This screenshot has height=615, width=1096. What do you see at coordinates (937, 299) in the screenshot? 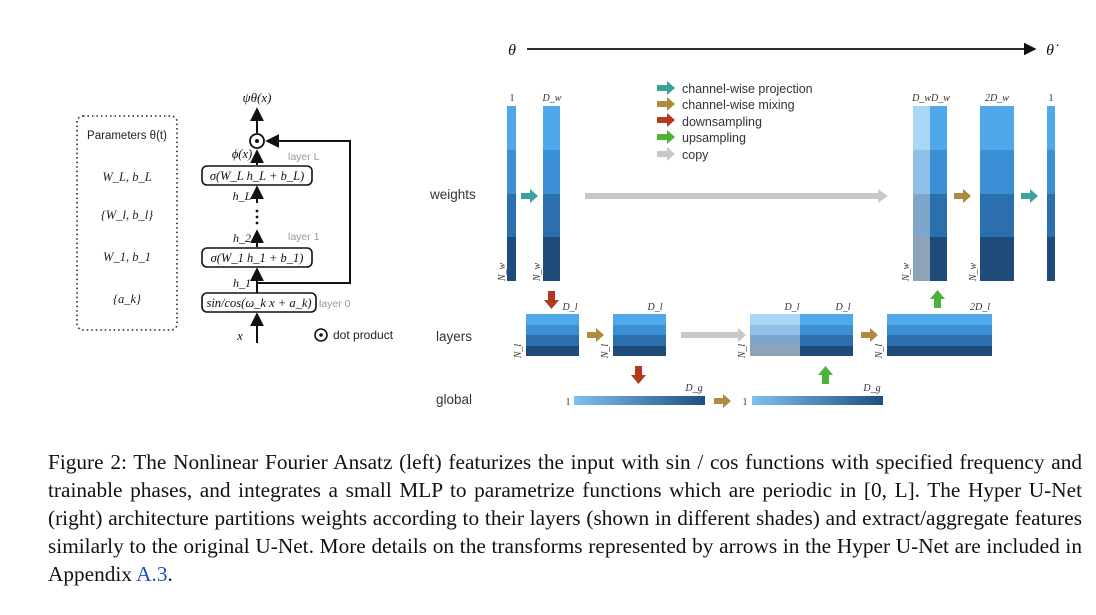
I see `arrow-up-layers-weights` at bounding box center [937, 299].